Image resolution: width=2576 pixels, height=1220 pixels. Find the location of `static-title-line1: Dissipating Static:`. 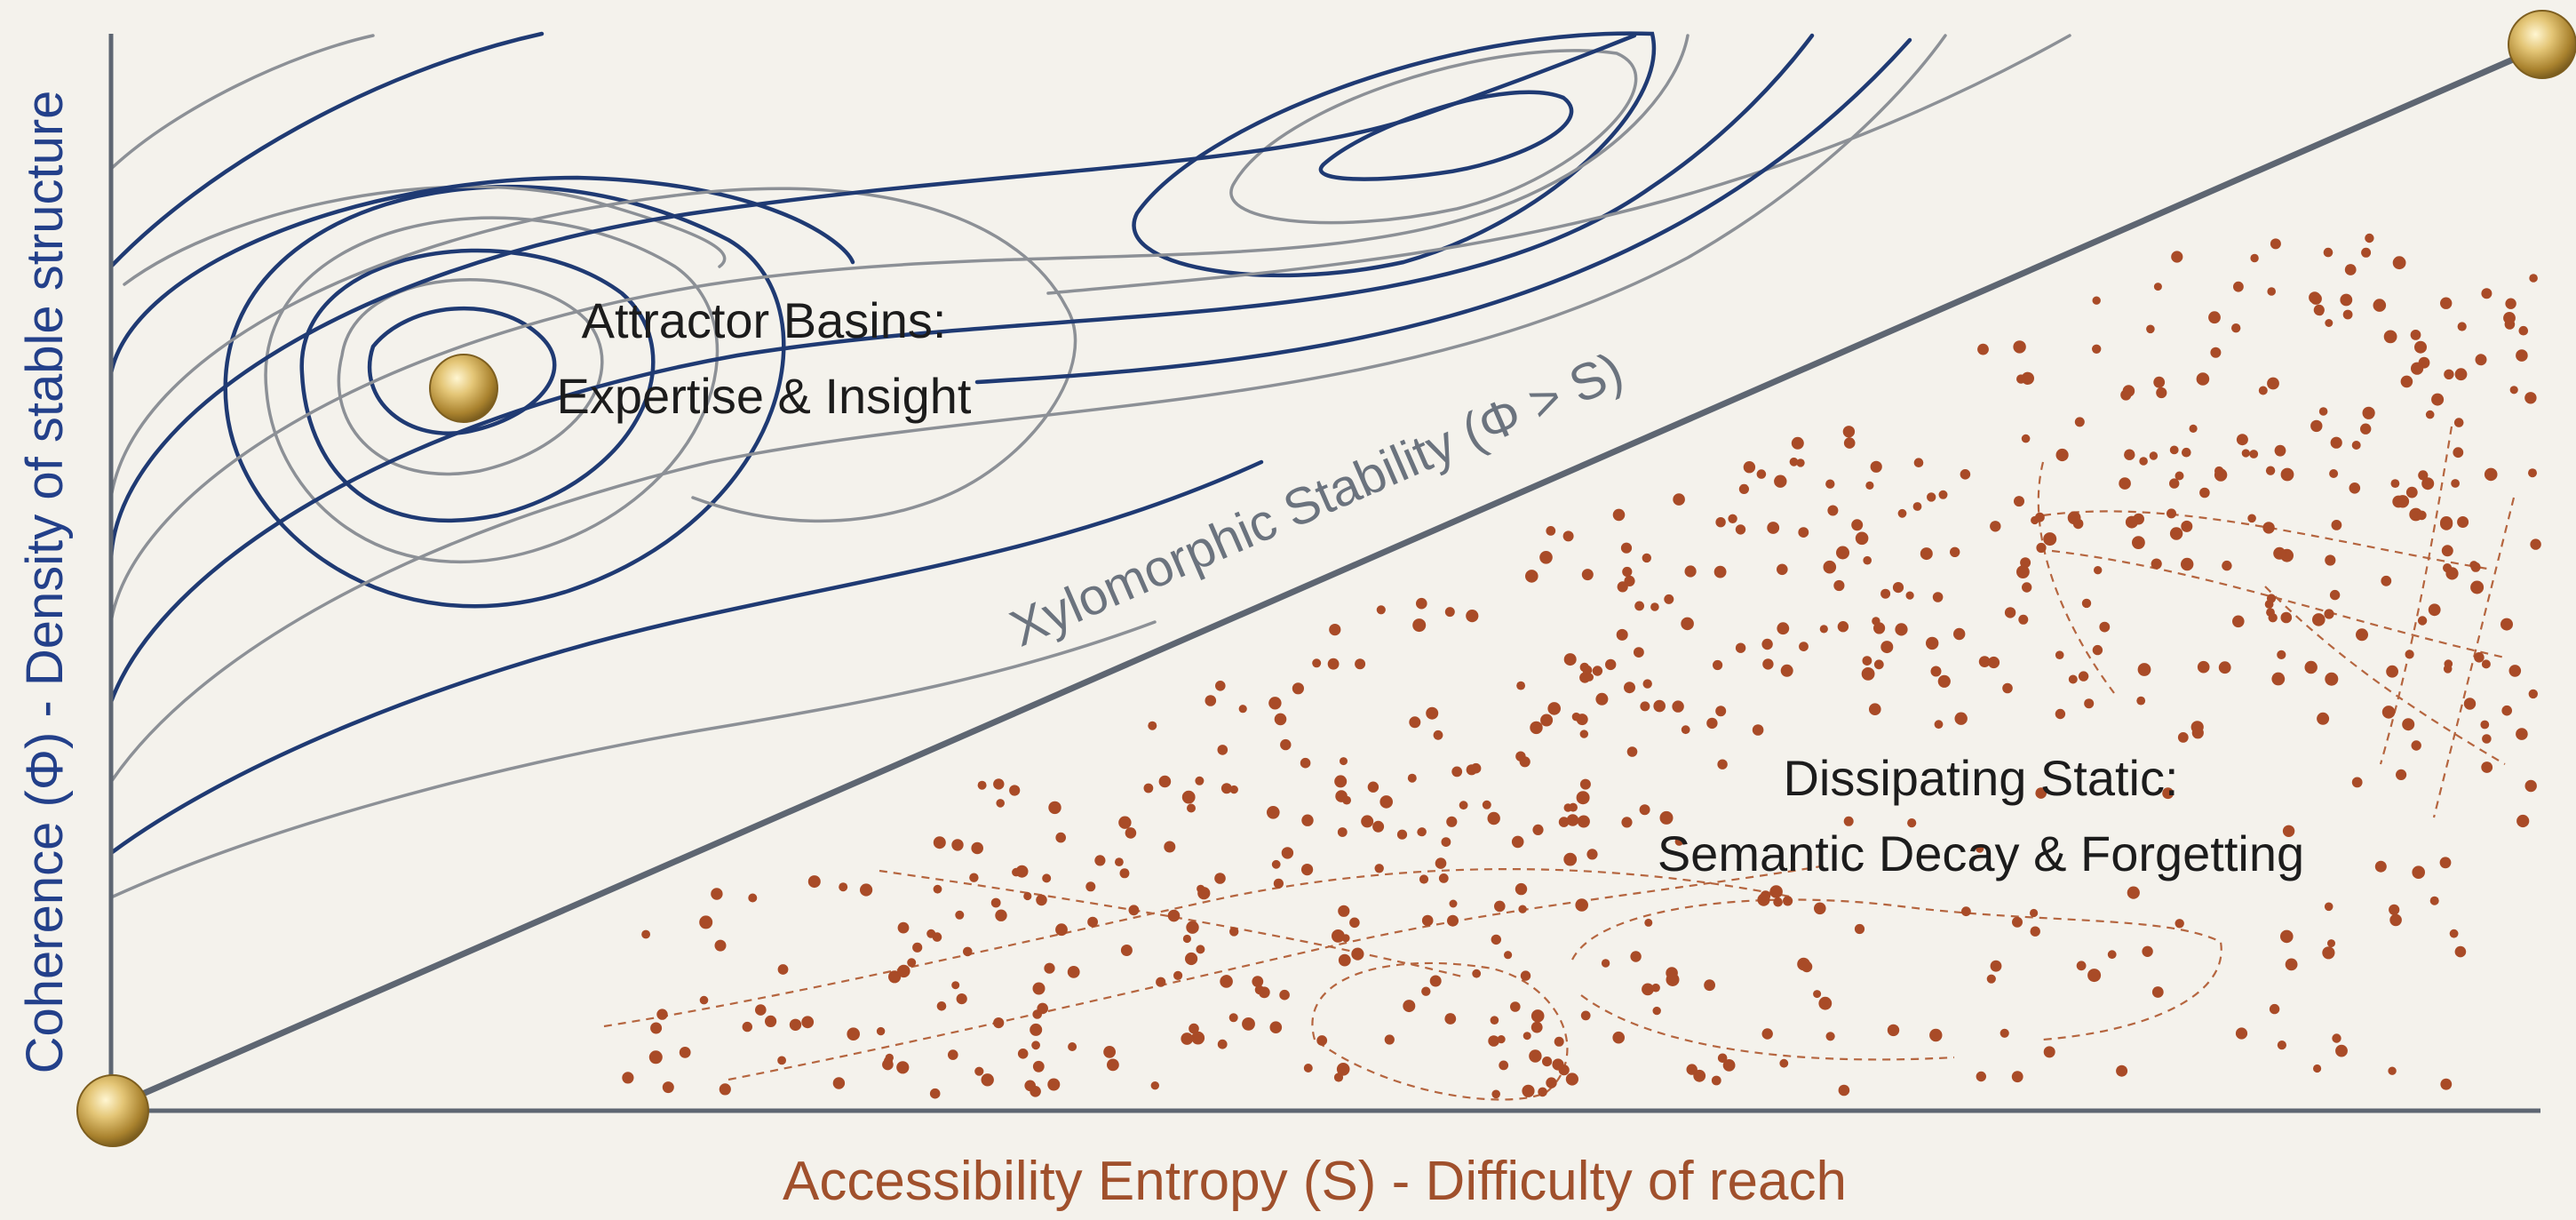

static-title-line1: Dissipating Static: is located at coordinates (1980, 778).